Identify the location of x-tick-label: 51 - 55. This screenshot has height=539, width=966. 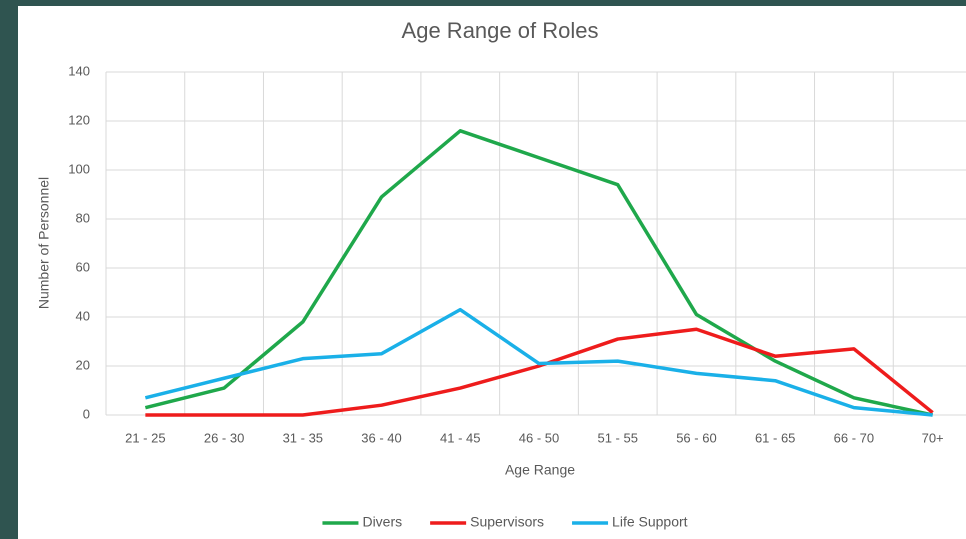
(617, 437).